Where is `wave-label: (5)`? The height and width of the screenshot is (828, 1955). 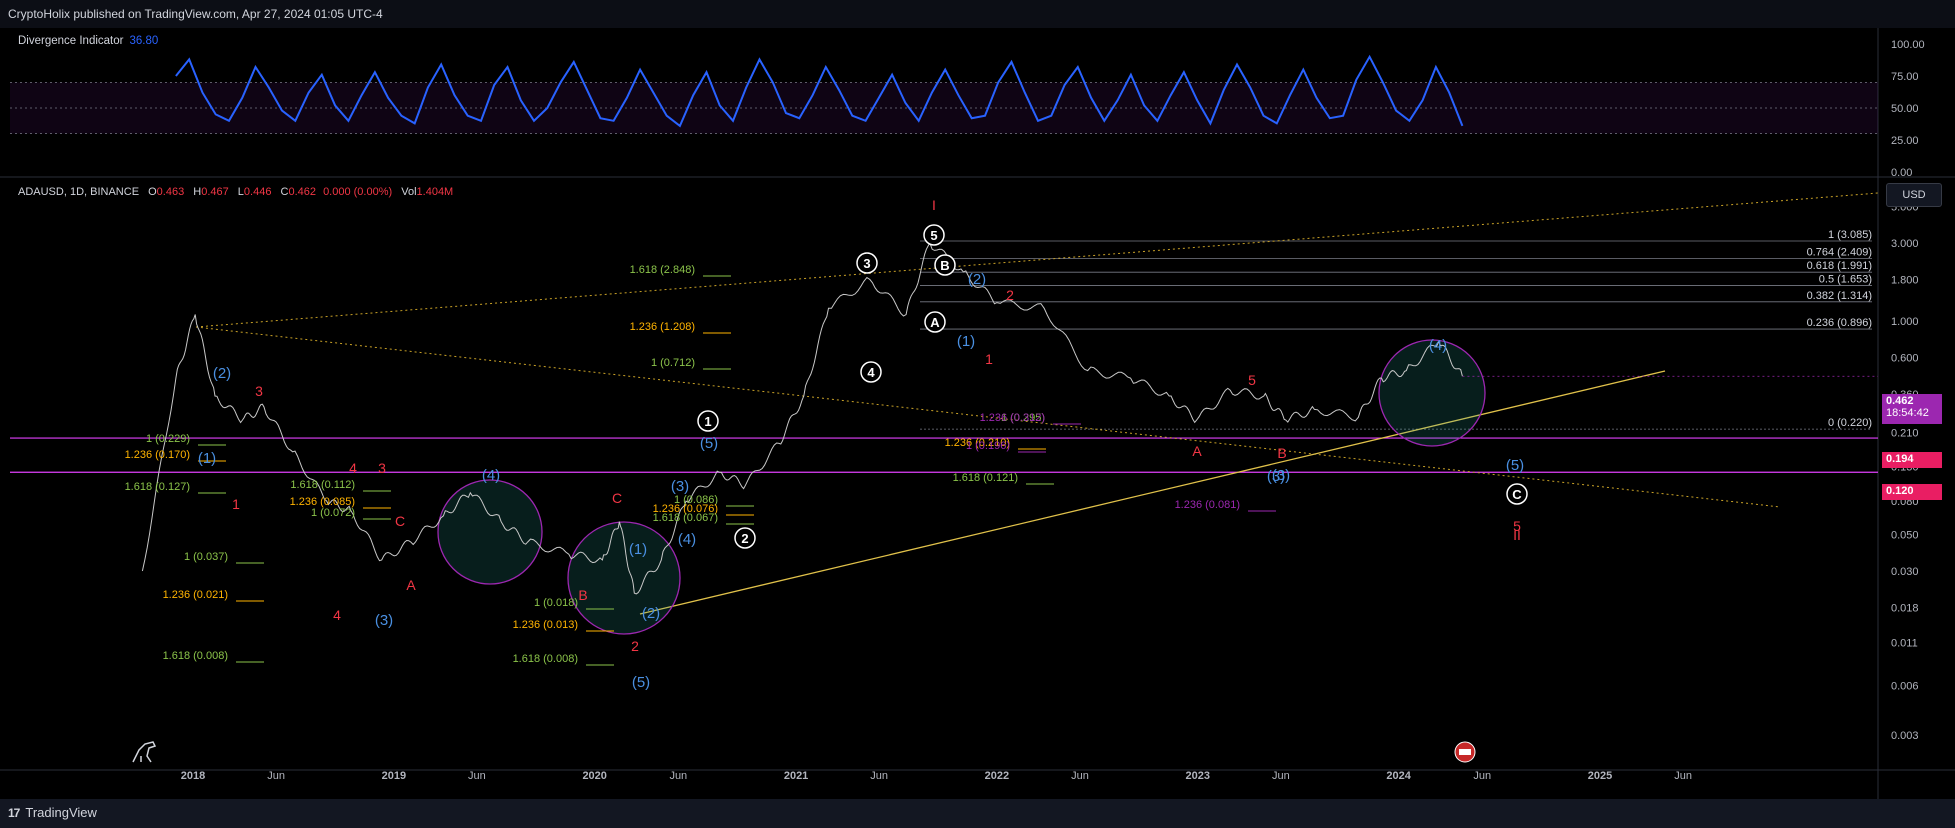 wave-label: (5) is located at coordinates (1515, 465).